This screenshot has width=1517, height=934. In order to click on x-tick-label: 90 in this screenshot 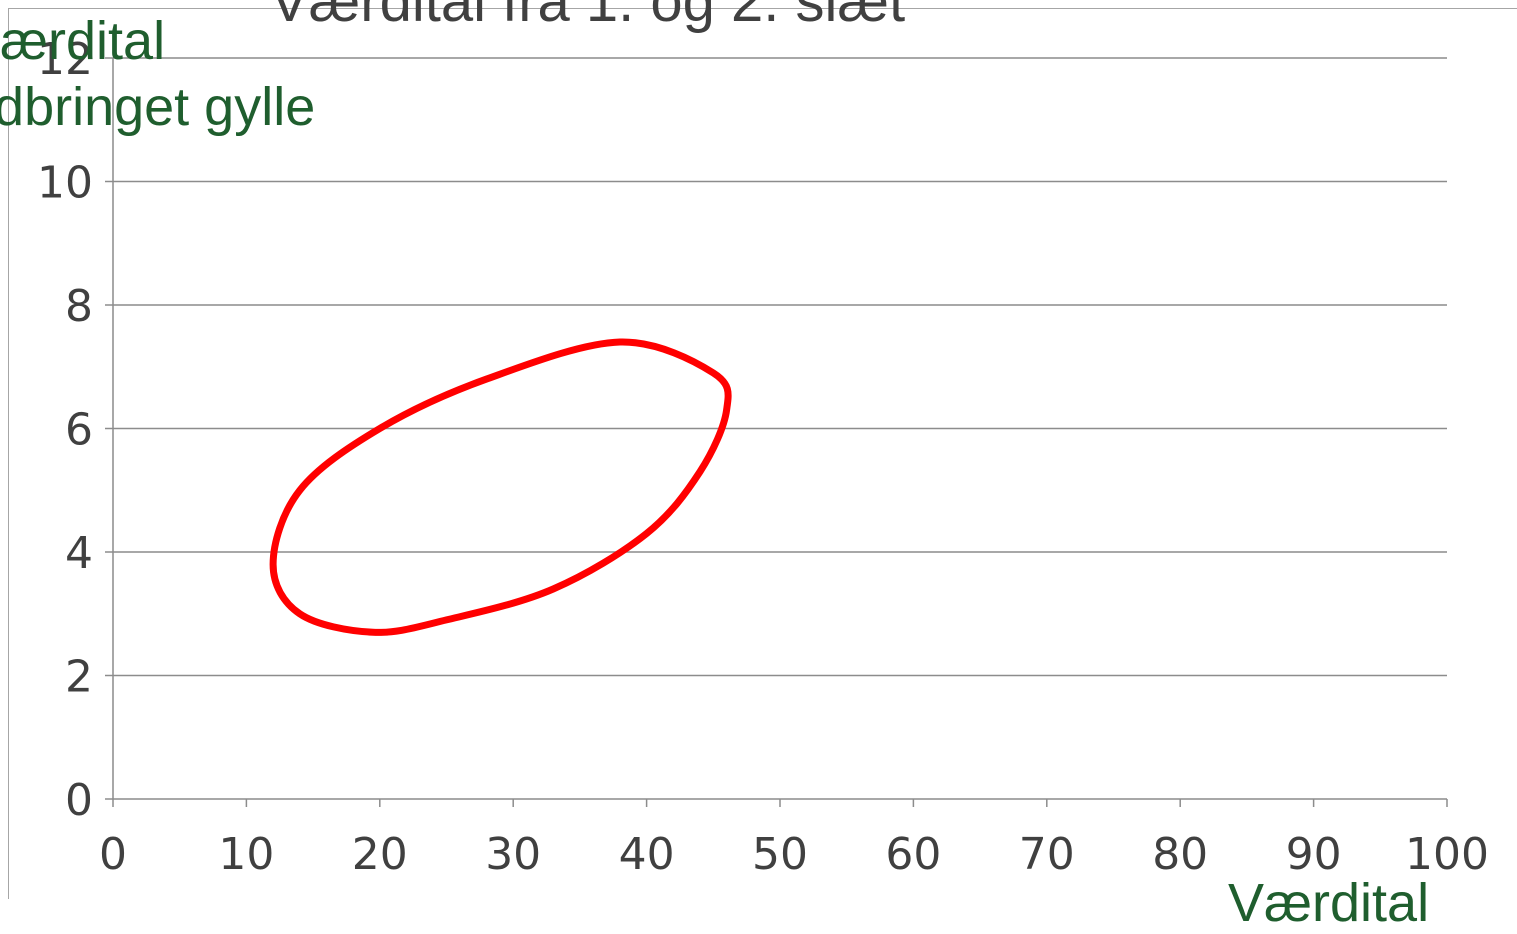, I will do `click(1314, 854)`.